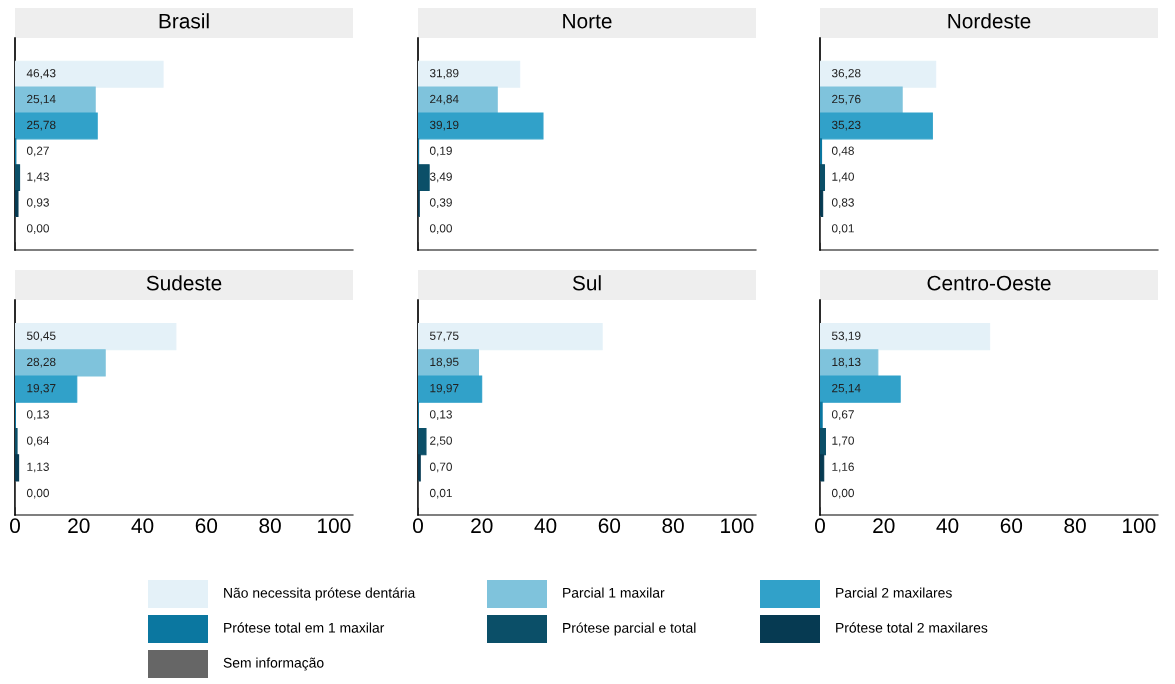 The image size is (1175, 684). Describe the element at coordinates (843, 177) in the screenshot. I see `data-label: 1,40` at that location.